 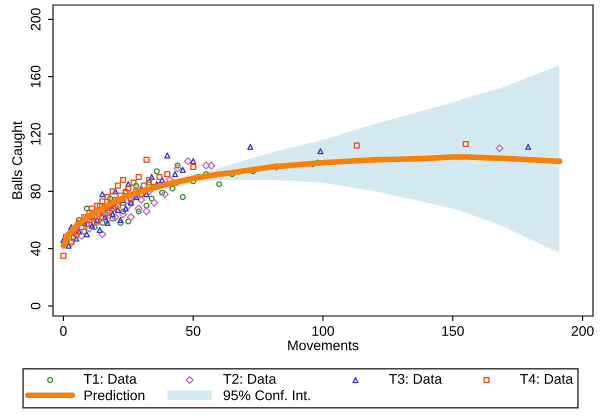 What do you see at coordinates (114, 395) in the screenshot?
I see `legend-label: Prediction` at bounding box center [114, 395].